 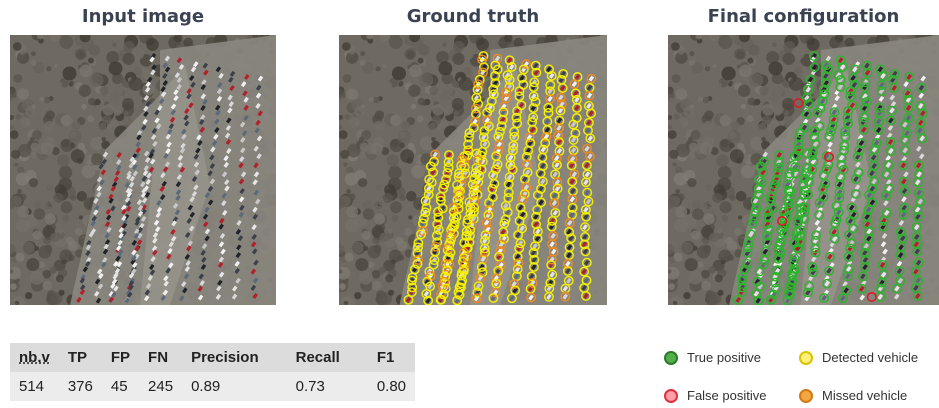 I want to click on legend-false-positive: False positive, so click(x=715, y=395).